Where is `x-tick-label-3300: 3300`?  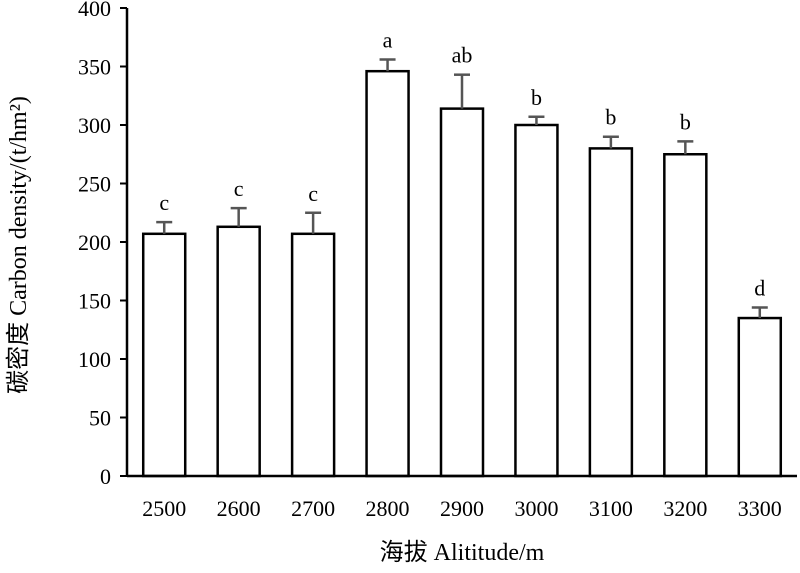
x-tick-label-3300: 3300 is located at coordinates (760, 508).